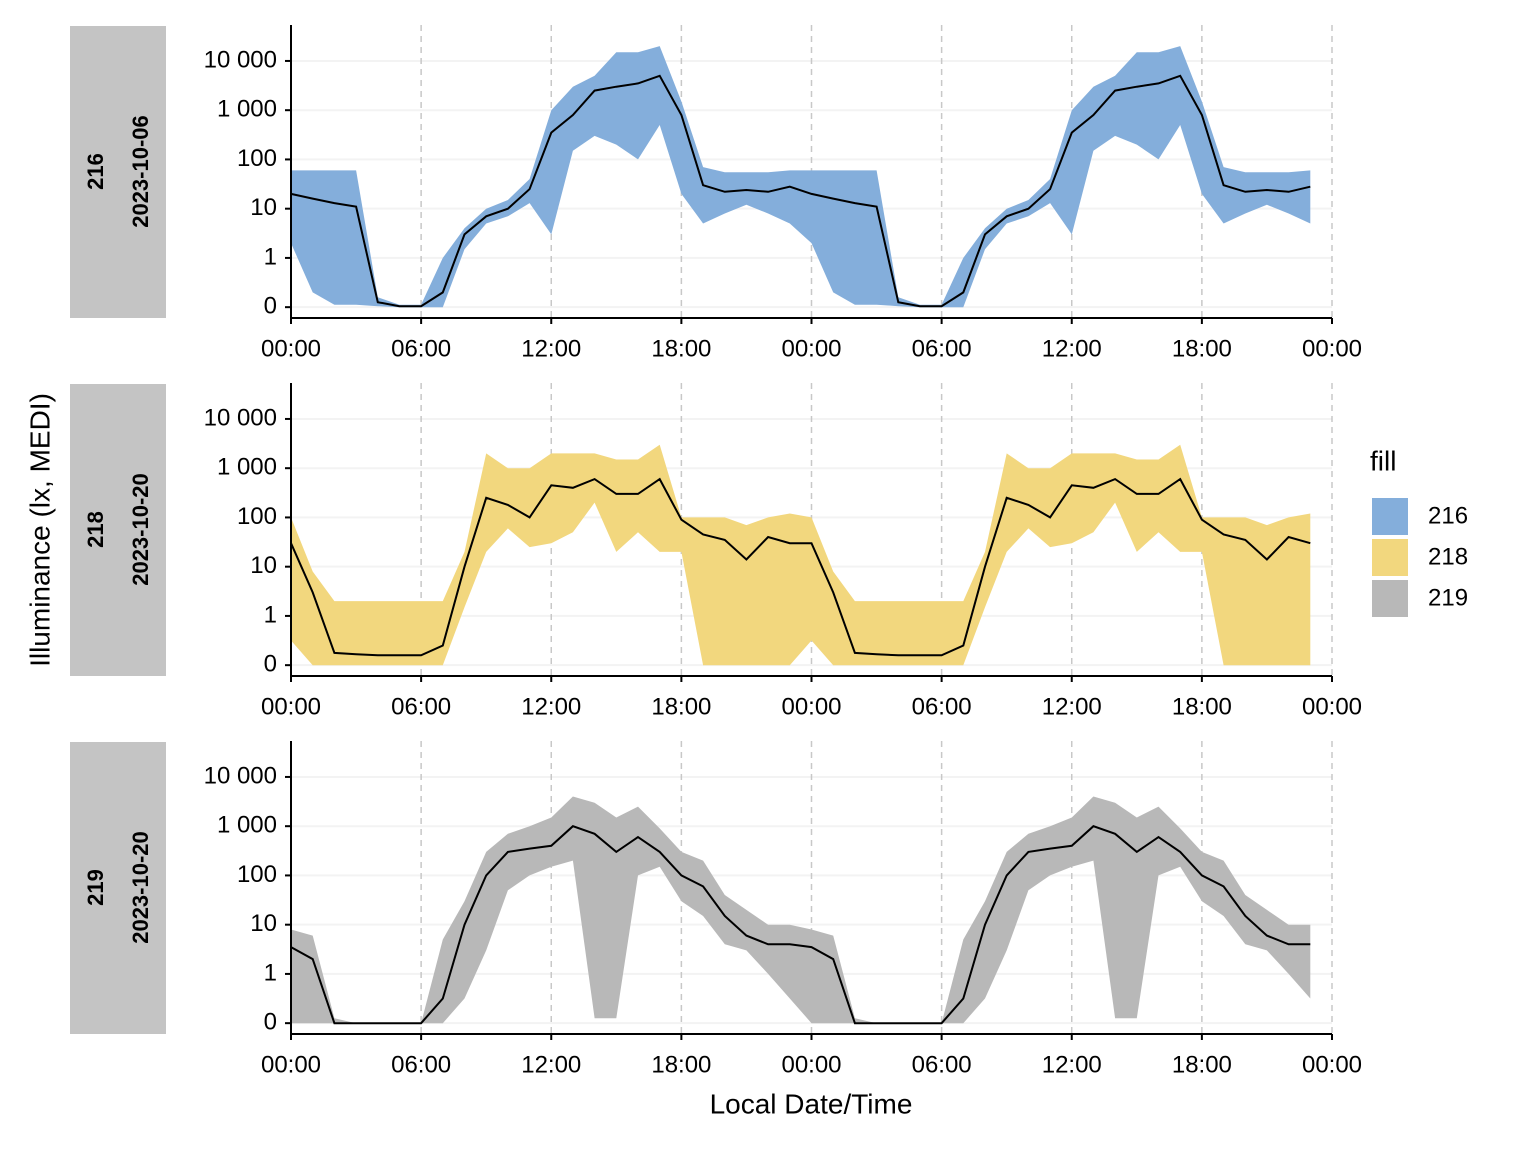 This screenshot has height=1152, width=1536. What do you see at coordinates (39, 530) in the screenshot?
I see `y-axis-label: Illuminance (lx, MEDI)` at bounding box center [39, 530].